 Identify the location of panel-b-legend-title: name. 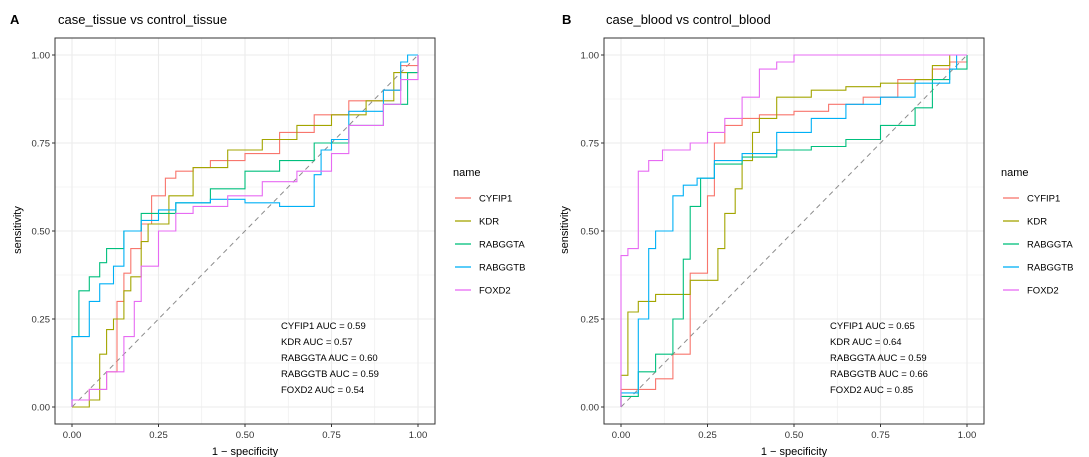
(1015, 173).